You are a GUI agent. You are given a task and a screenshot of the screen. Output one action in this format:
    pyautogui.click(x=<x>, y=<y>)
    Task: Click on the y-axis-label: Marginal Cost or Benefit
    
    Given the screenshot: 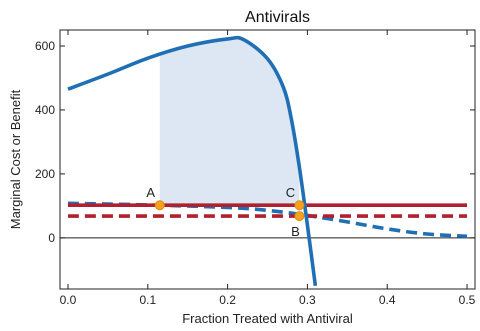 What is the action you would take?
    pyautogui.click(x=15, y=159)
    